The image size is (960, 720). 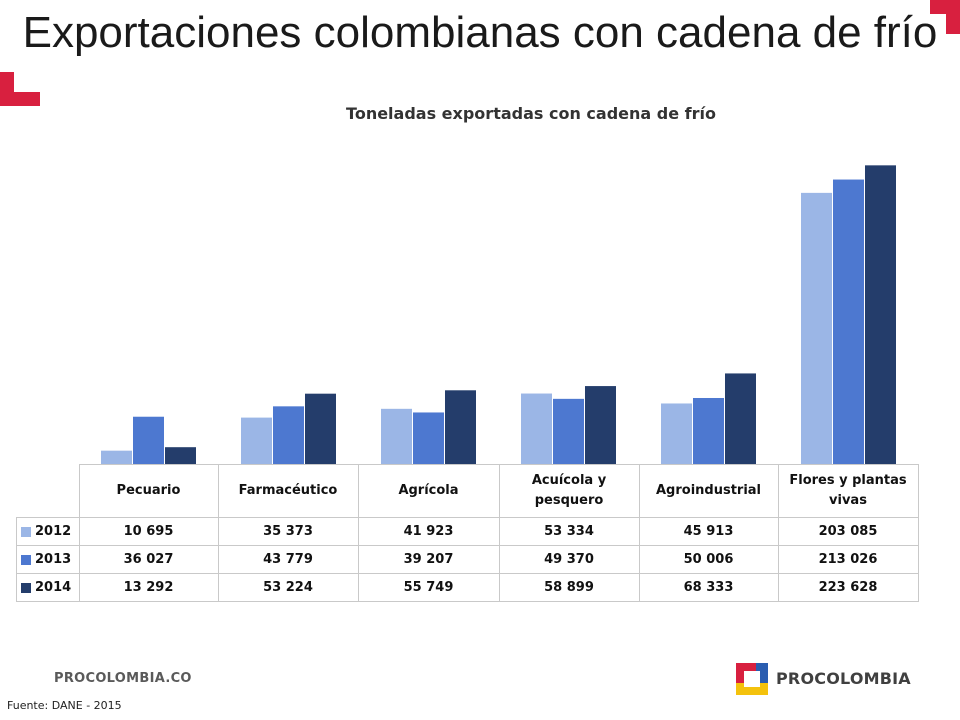 I want to click on table-cell: 10 695, so click(x=148, y=531).